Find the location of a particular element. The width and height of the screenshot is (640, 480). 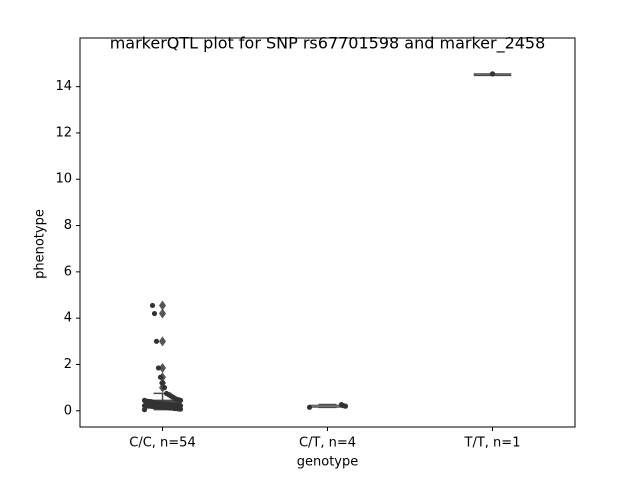

y-tick-label: 2 is located at coordinates (68, 364).